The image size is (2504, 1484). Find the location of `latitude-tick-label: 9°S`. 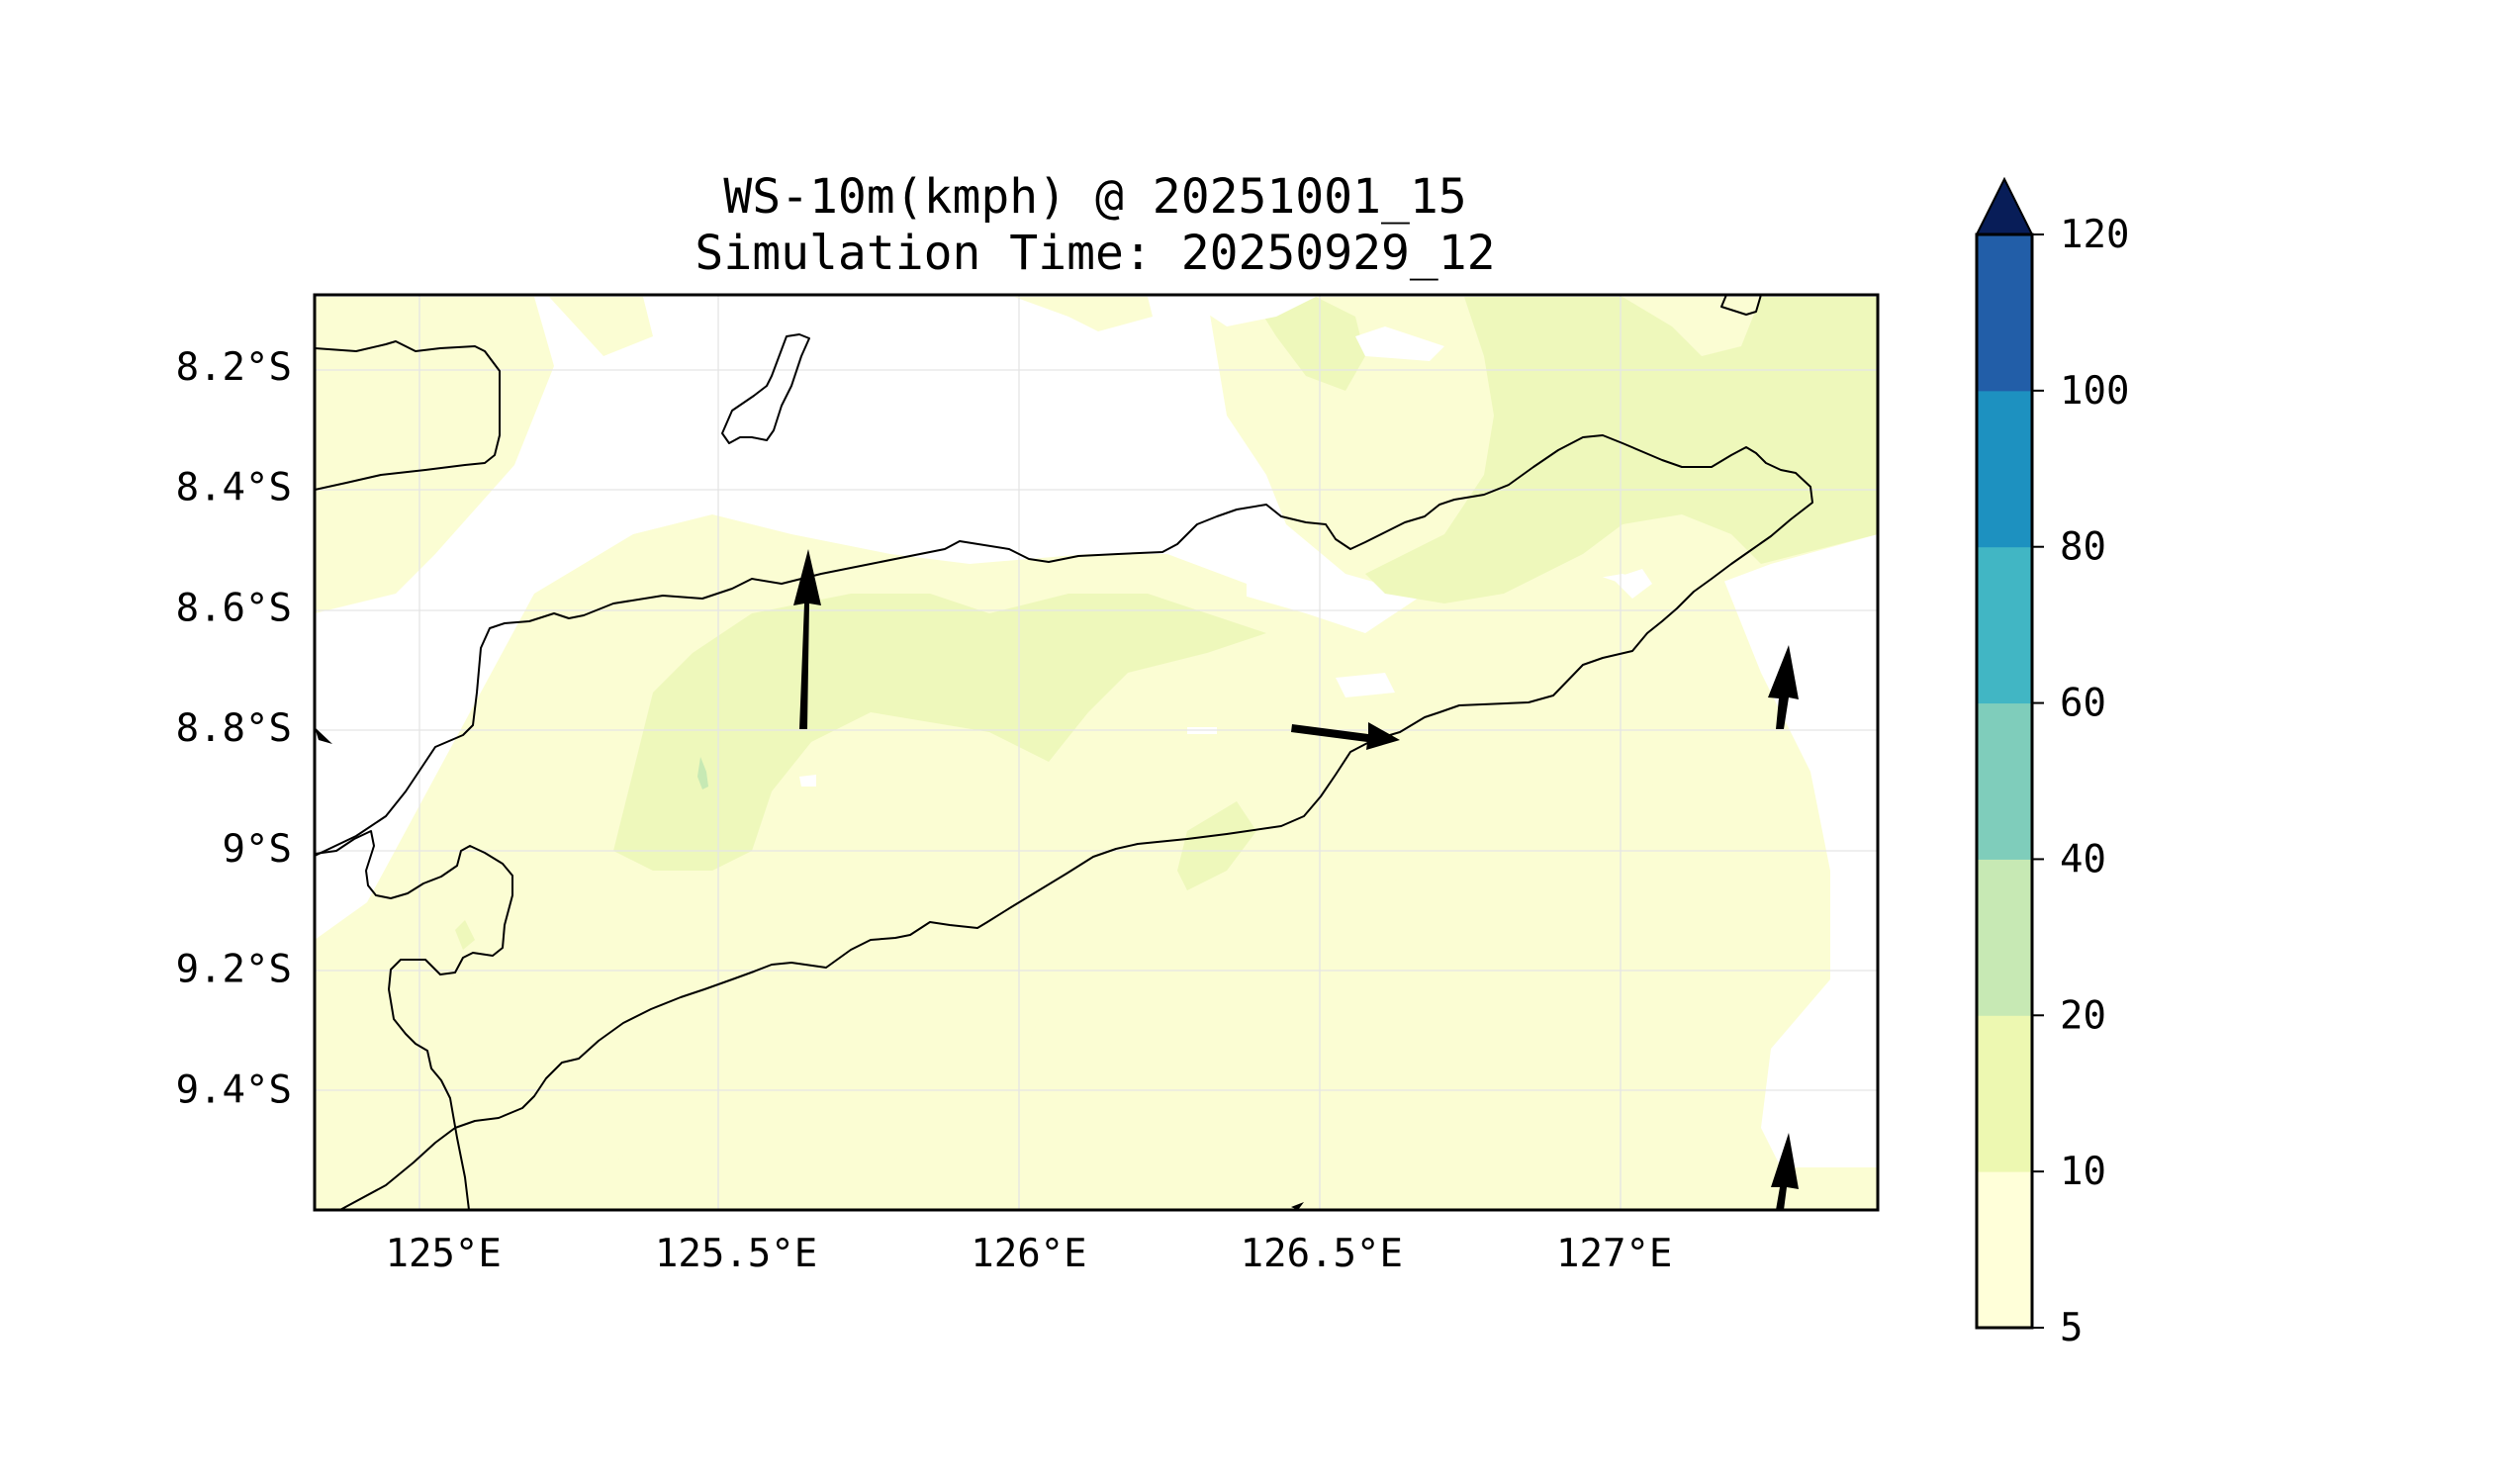

latitude-tick-label: 9°S is located at coordinates (257, 849).